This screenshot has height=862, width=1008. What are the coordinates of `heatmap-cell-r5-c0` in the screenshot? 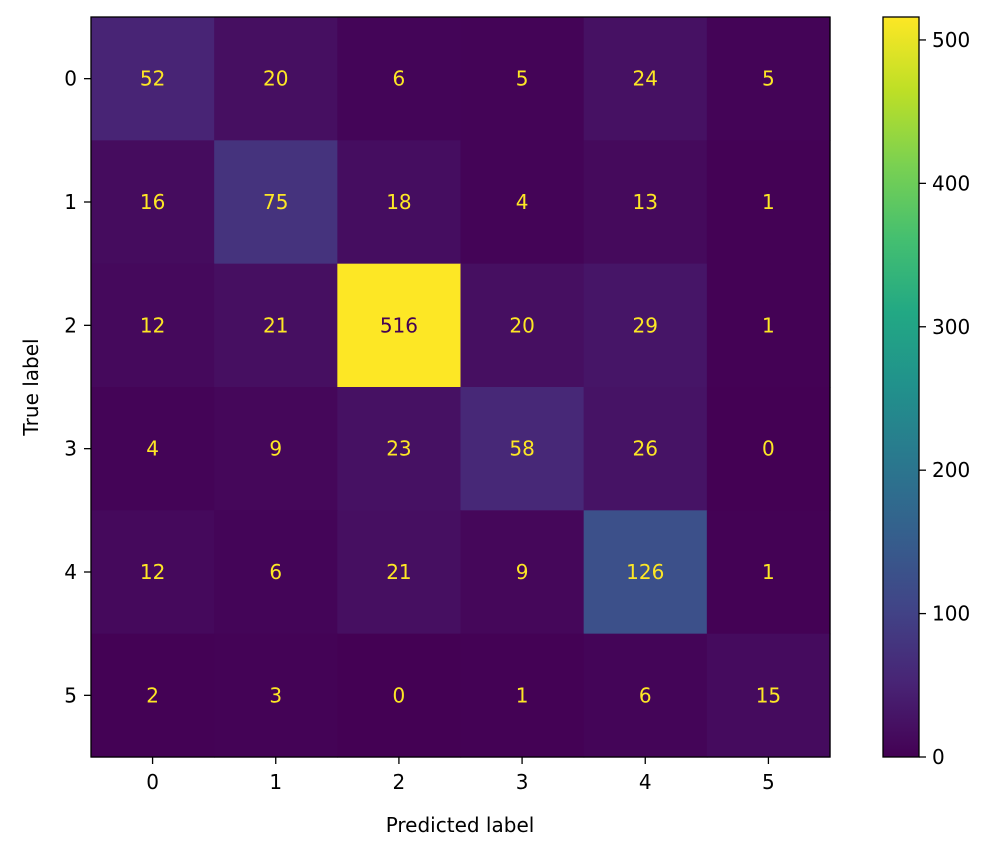 It's located at (153, 695).